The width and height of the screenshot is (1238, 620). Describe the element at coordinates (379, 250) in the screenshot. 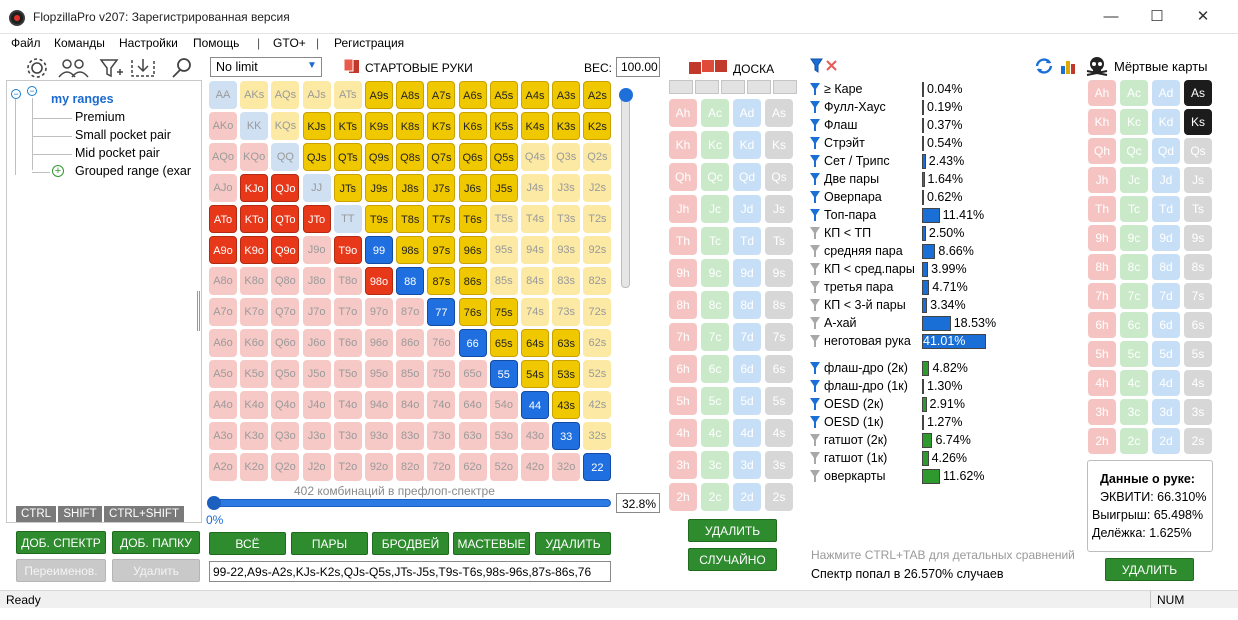

I see `hand-cell-99: 99` at that location.